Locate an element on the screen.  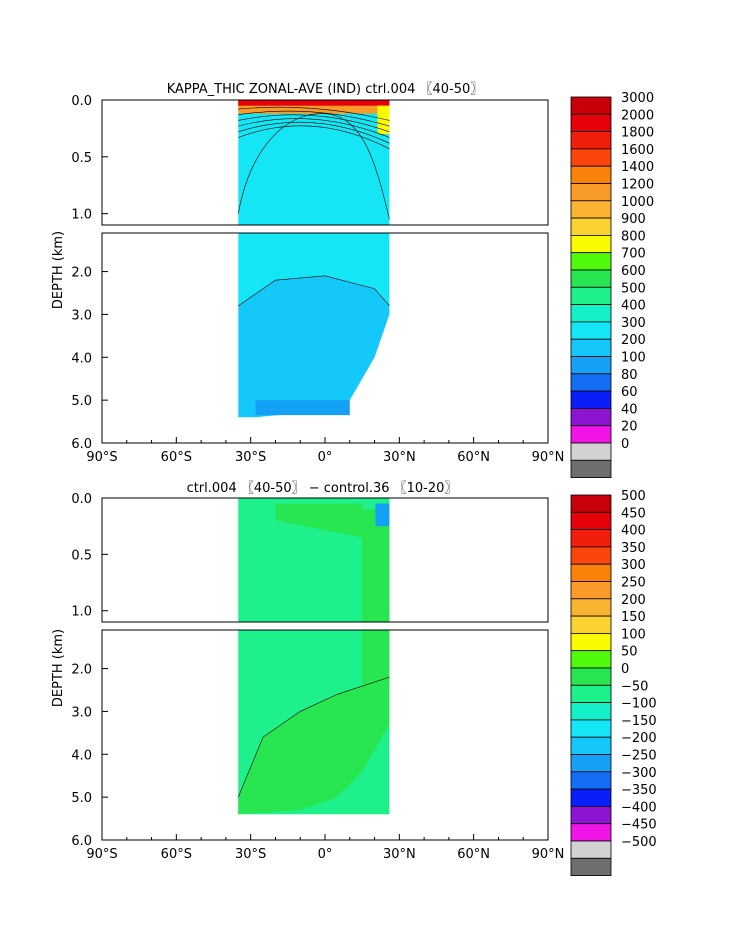
colorbar-label: 1800 is located at coordinates (637, 133).